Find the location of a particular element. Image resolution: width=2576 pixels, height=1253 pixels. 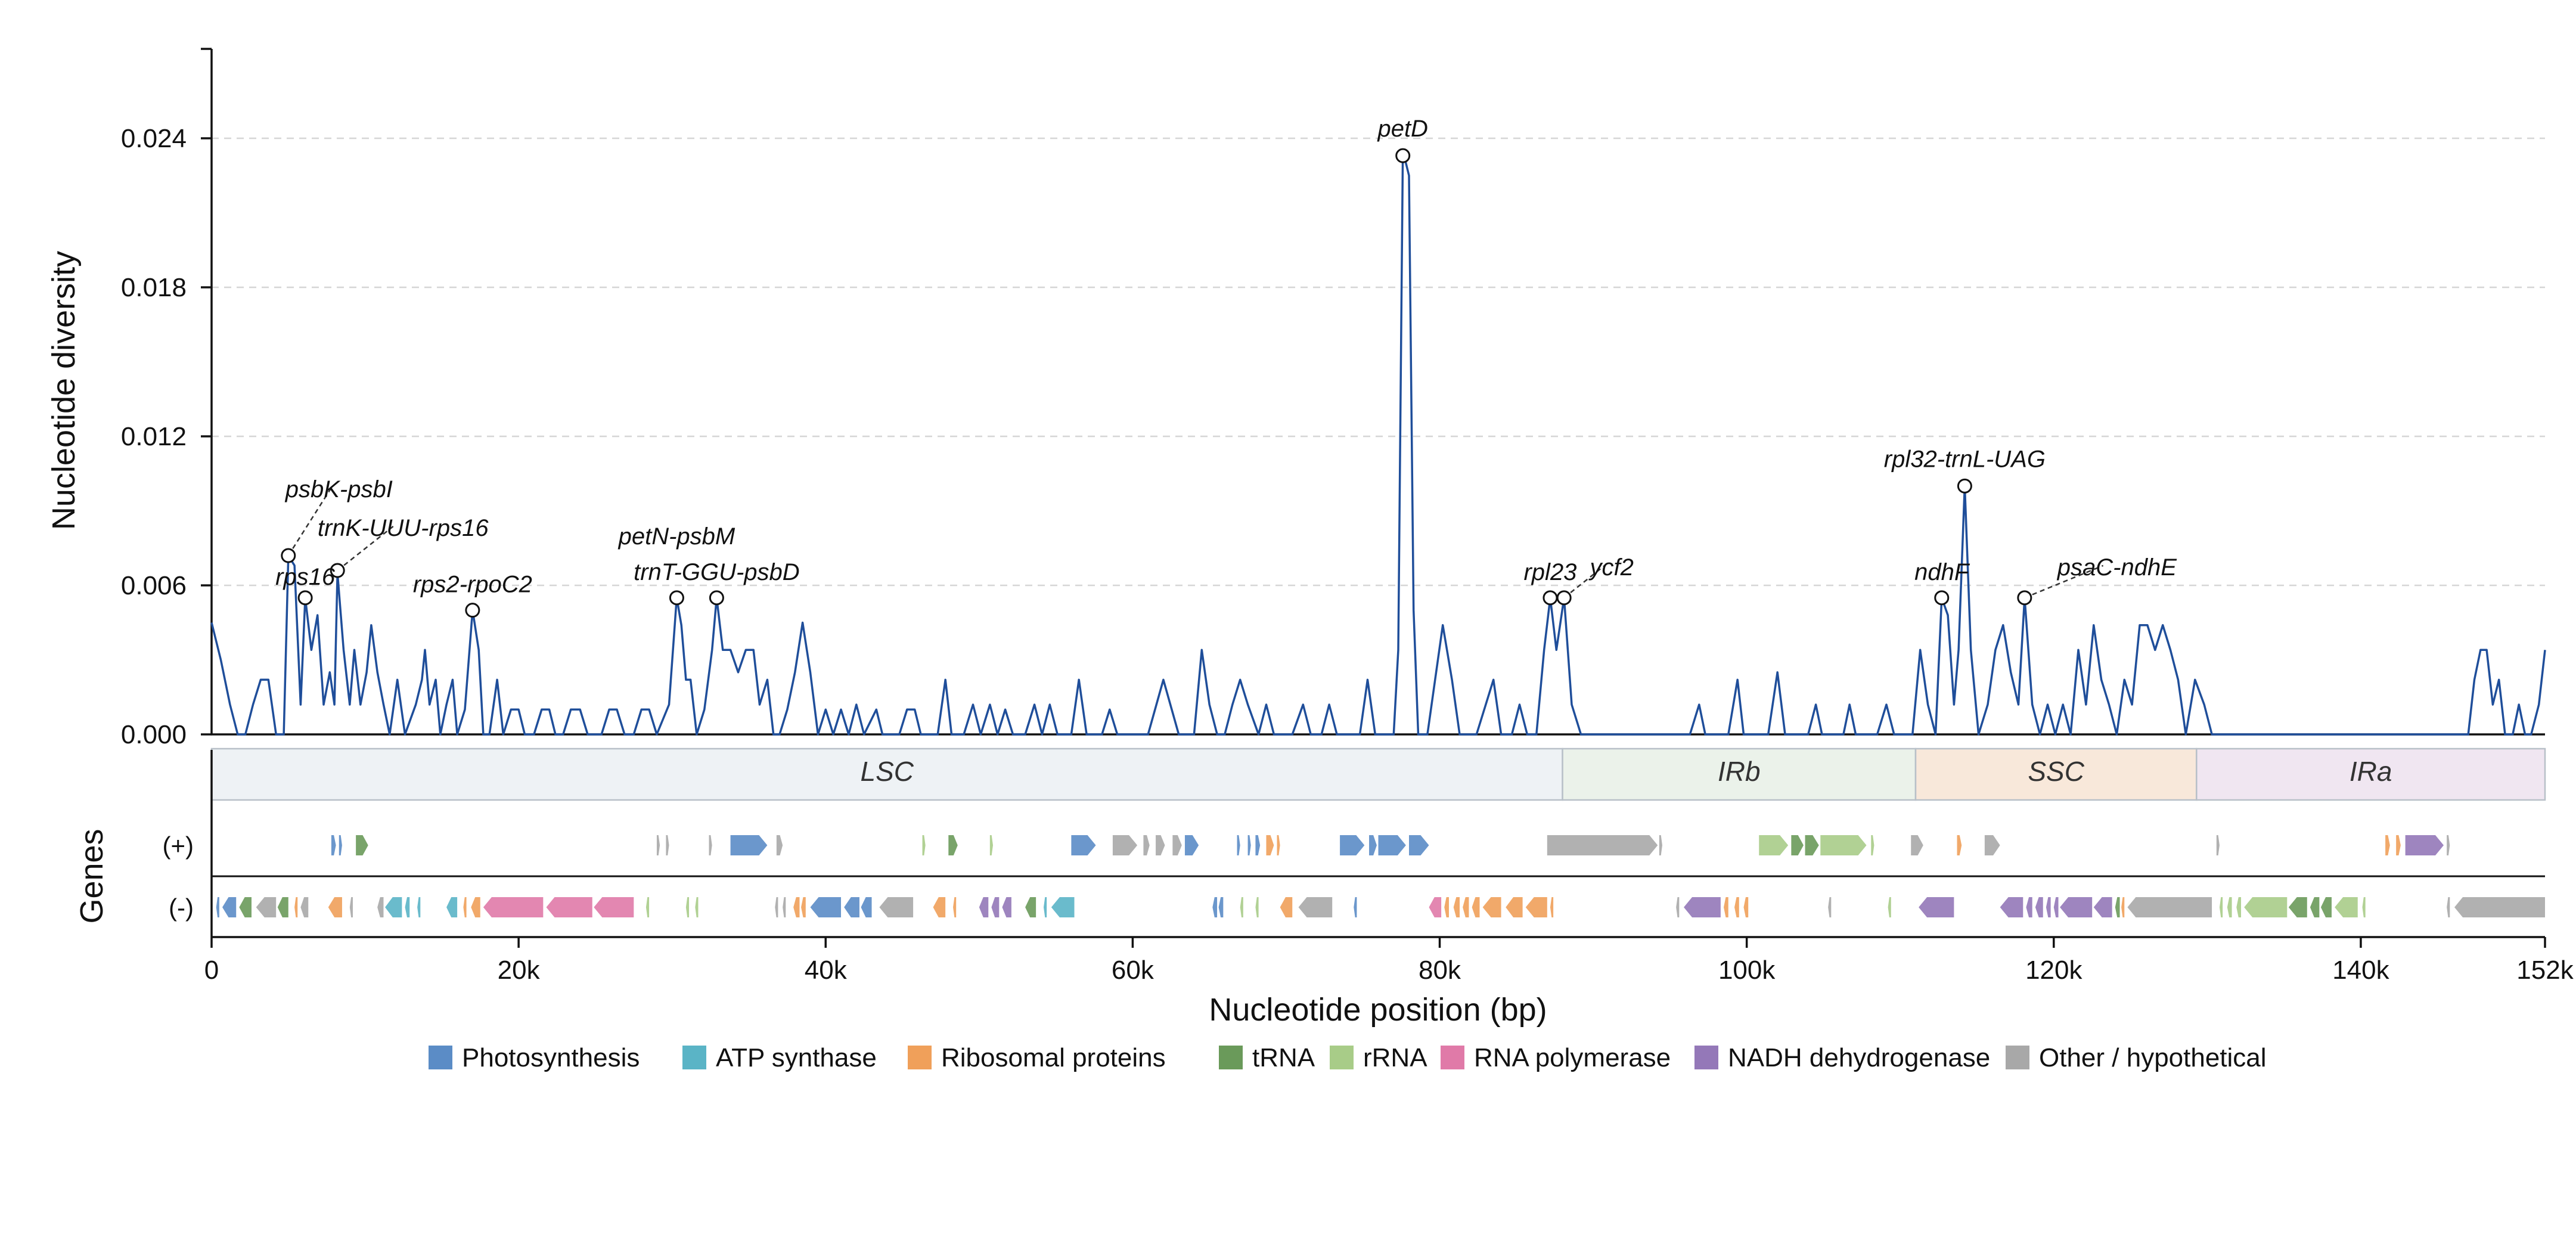

peak-label-psbk-psbi: psbK-psbI is located at coordinates (339, 489).